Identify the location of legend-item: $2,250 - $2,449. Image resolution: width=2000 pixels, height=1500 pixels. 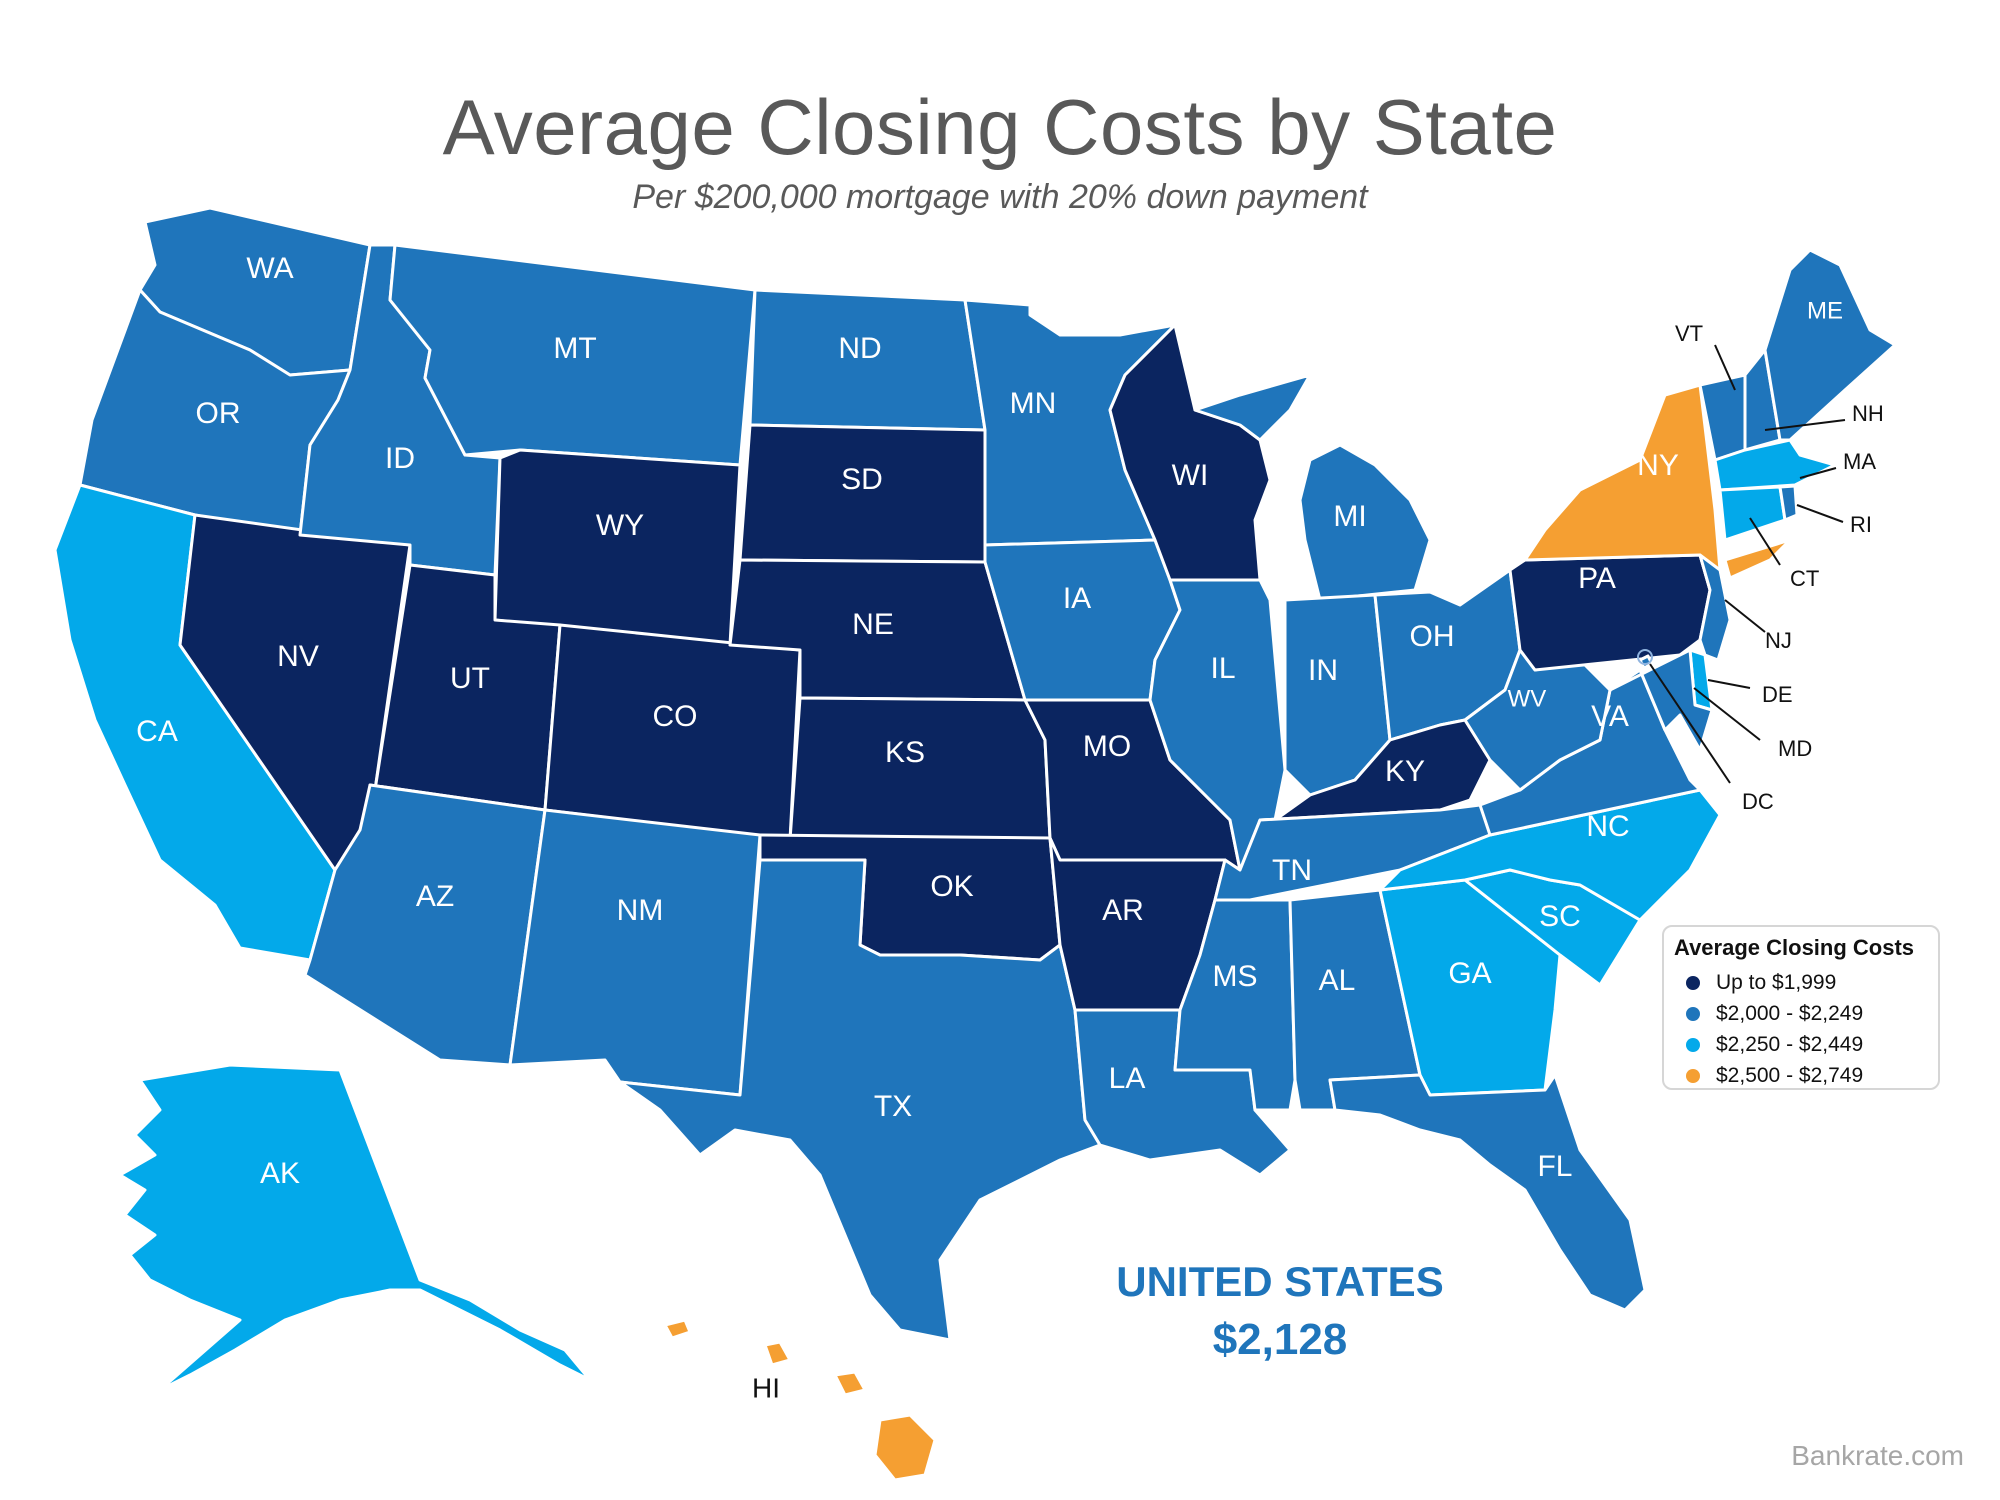
(1803, 1044).